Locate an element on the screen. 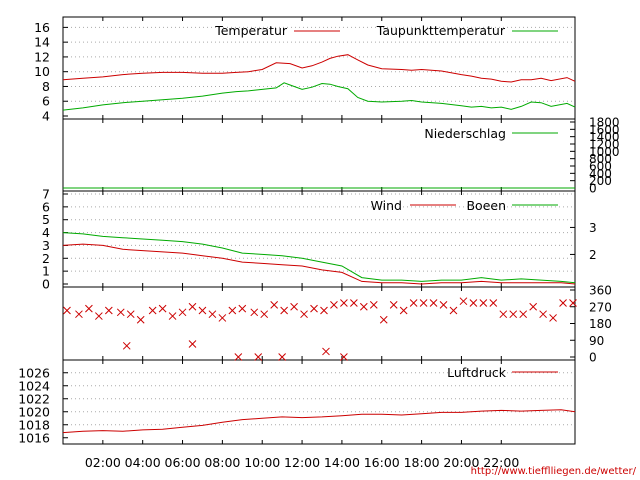  y2-tick-label: 1800 is located at coordinates (604, 123).